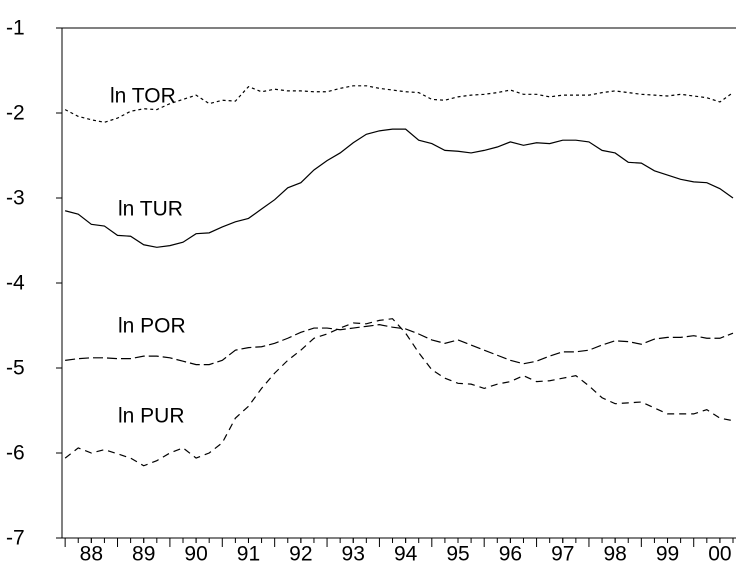 Image resolution: width=736 pixels, height=585 pixels. Describe the element at coordinates (15, 538) in the screenshot. I see `y-tick-label: -7` at that location.